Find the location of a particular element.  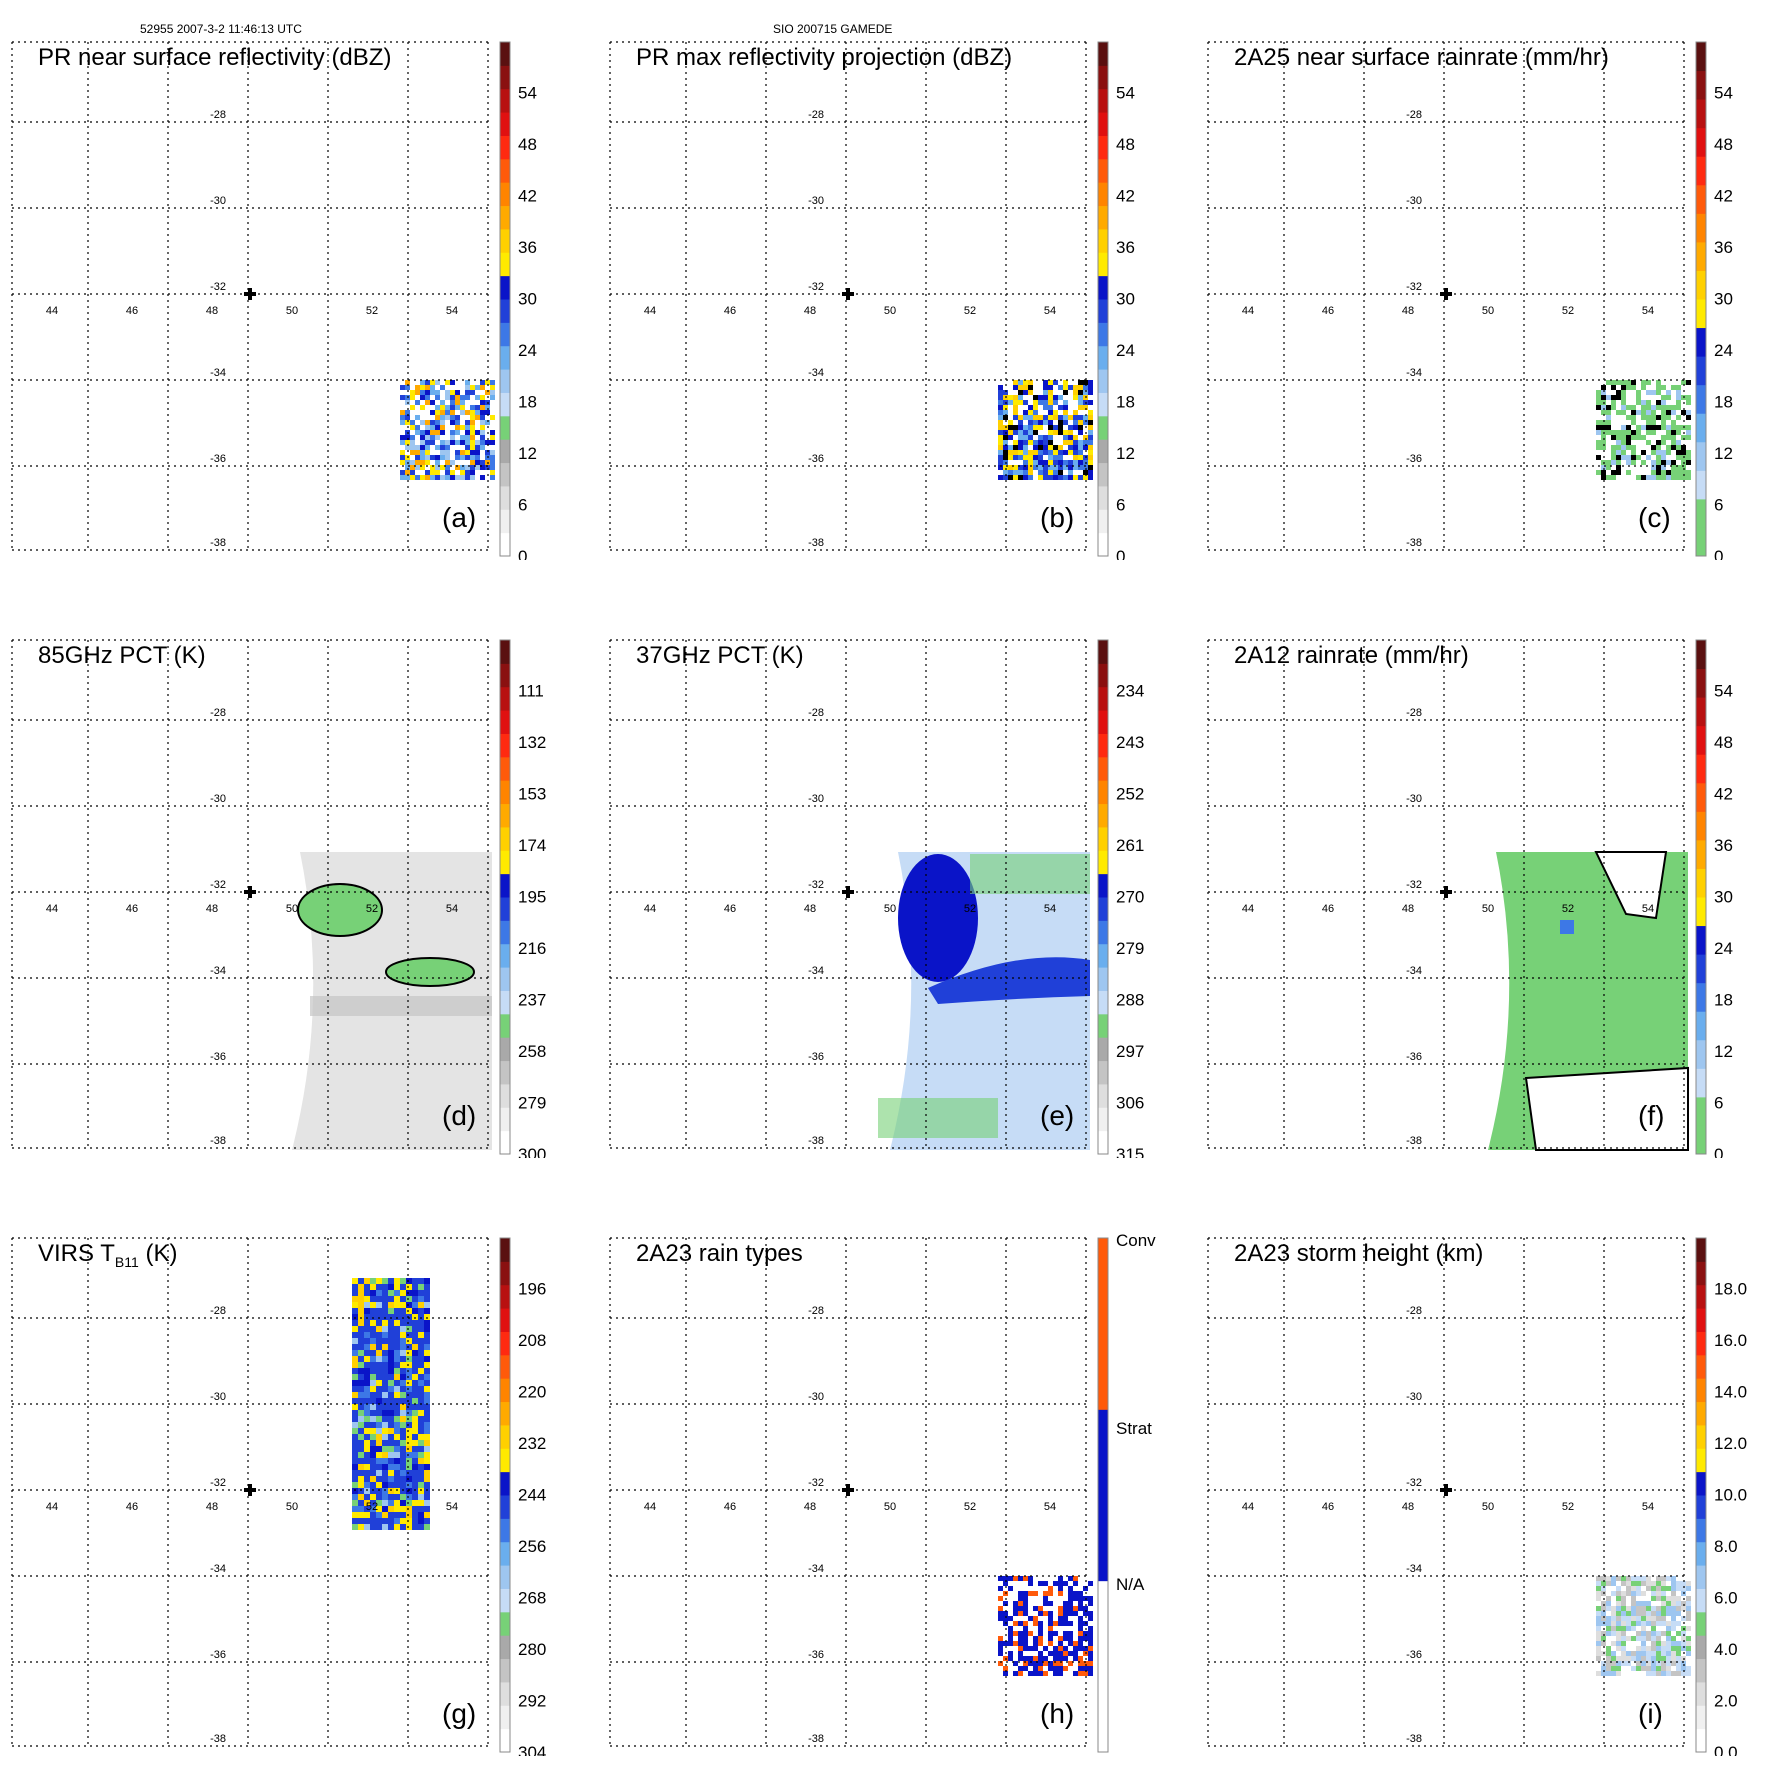

colorbar-tick-label: 18 is located at coordinates (1723, 402).